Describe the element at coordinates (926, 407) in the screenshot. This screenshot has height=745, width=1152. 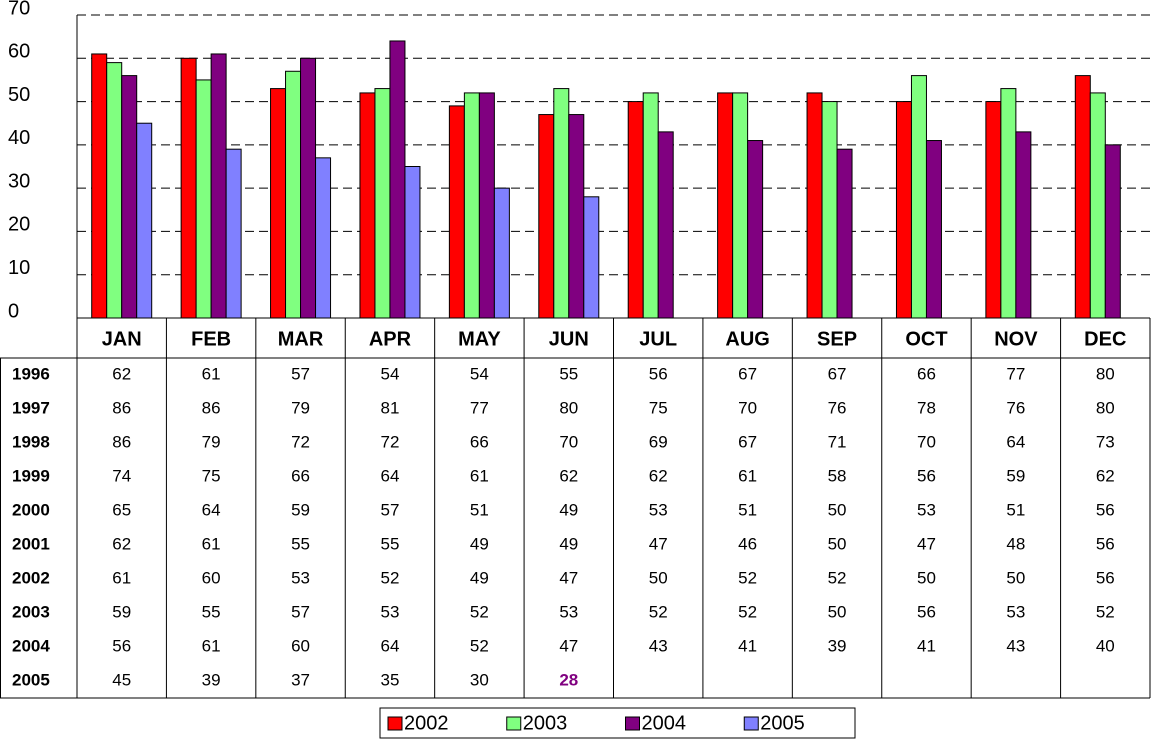
I see `table-cell: 78` at that location.